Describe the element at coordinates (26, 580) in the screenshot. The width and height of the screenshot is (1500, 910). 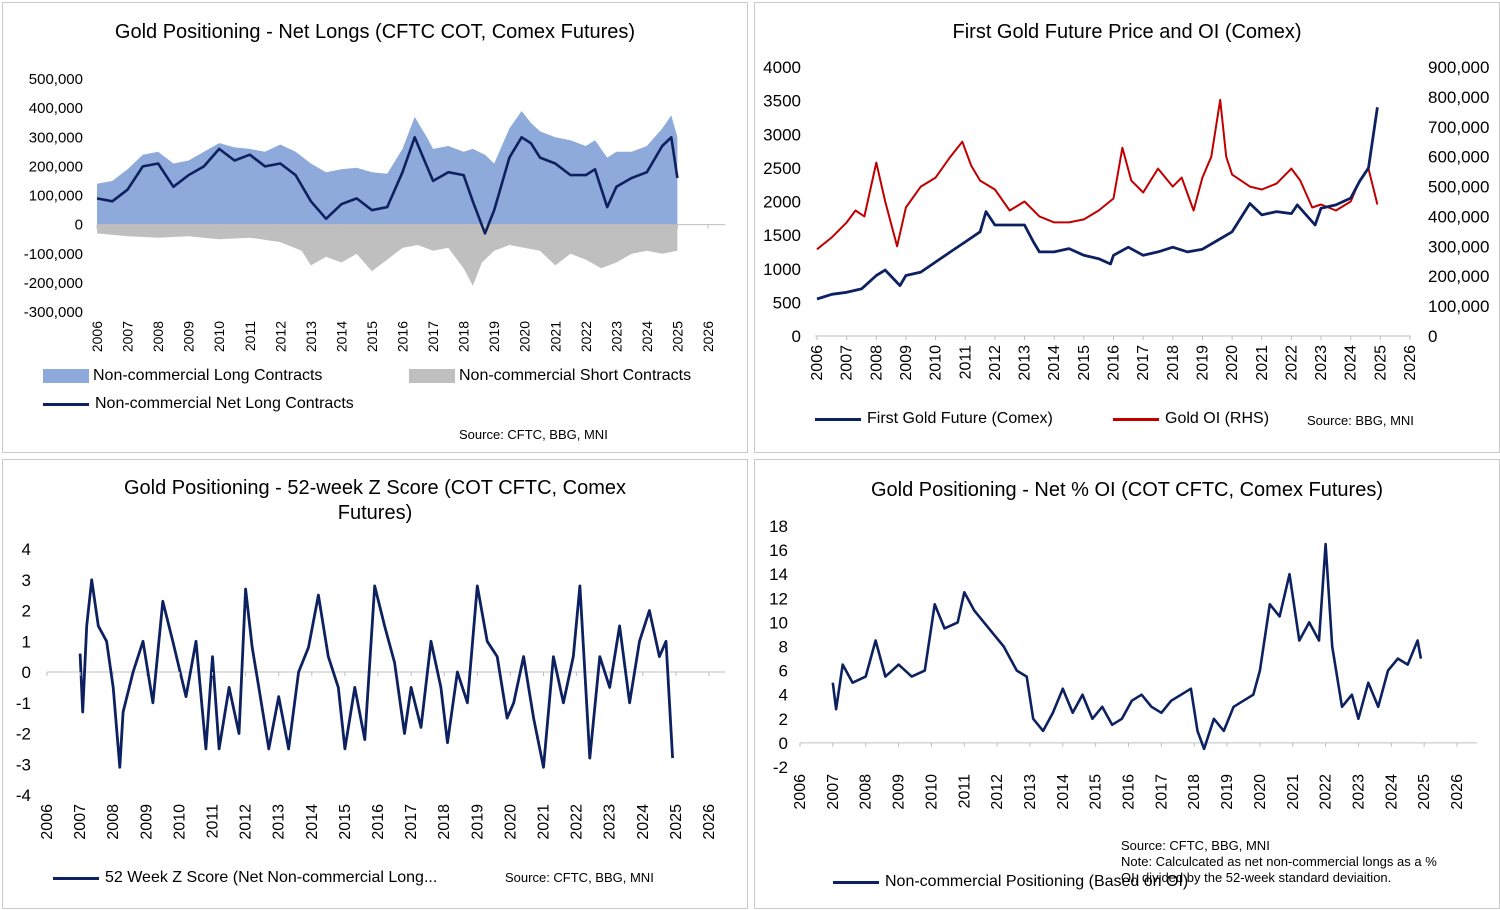
I see `y-tick-label: 3` at that location.